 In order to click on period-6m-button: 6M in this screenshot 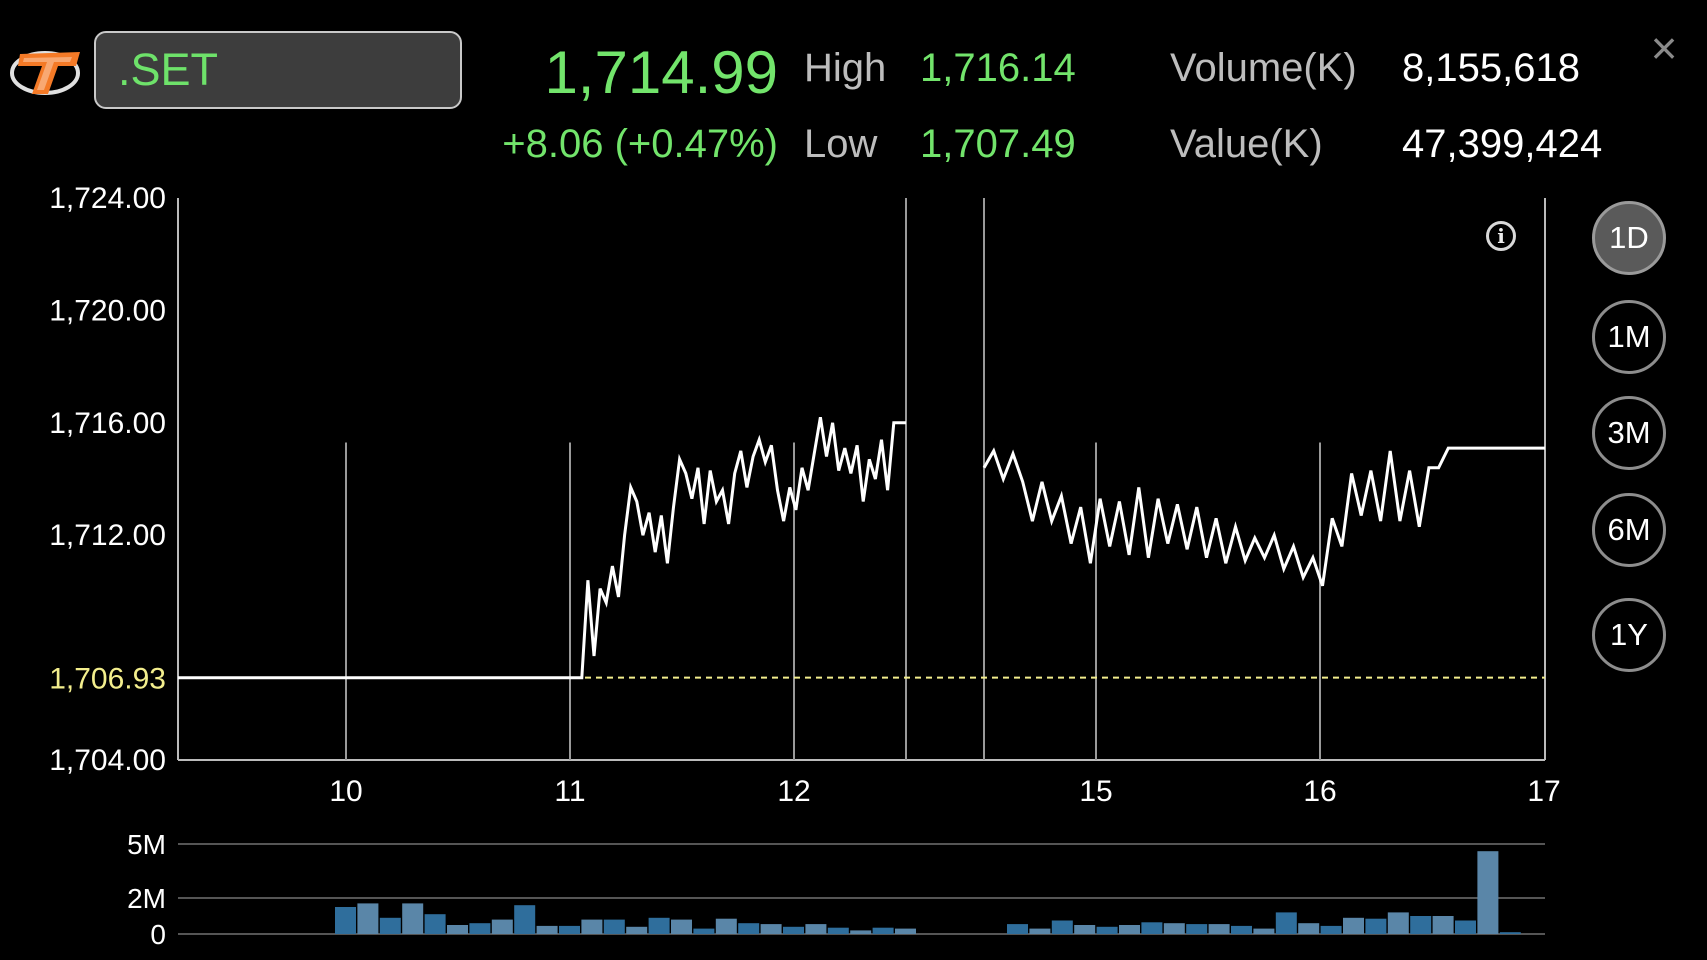, I will do `click(1629, 530)`.